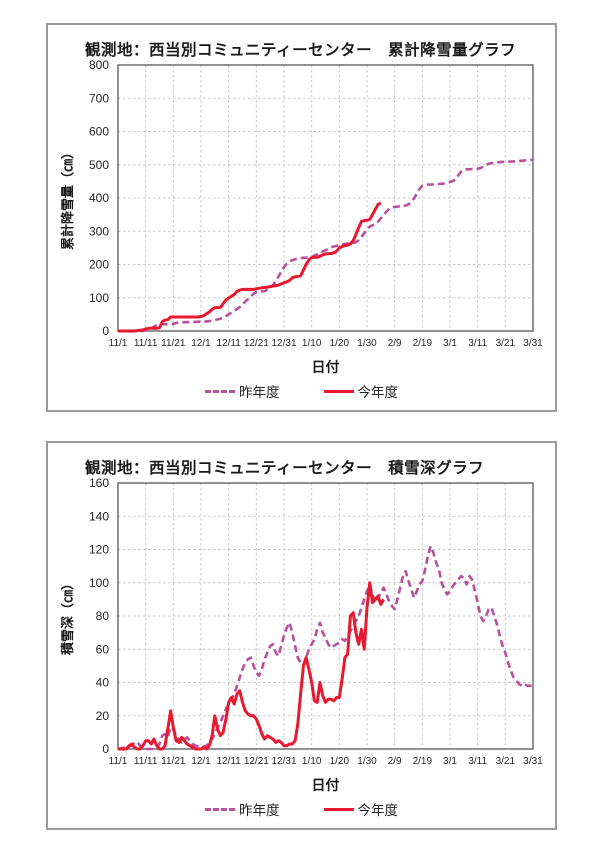 The width and height of the screenshot is (600, 849). Describe the element at coordinates (99, 198) in the screenshot. I see `y-tick-label: 400` at that location.